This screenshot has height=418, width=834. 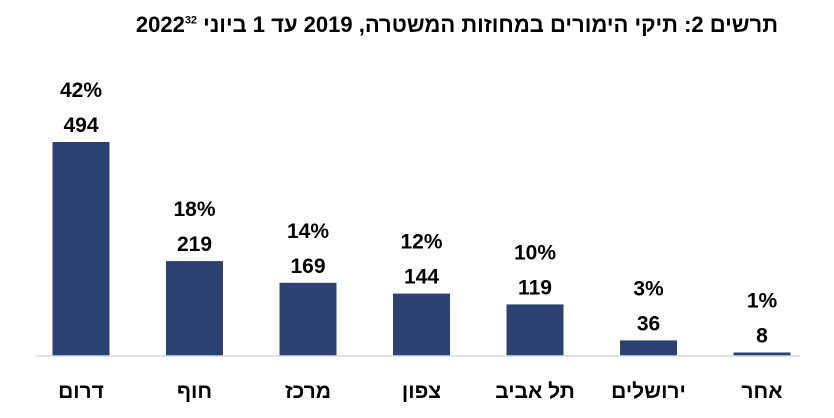 I want to click on value-label: 144, so click(x=421, y=277).